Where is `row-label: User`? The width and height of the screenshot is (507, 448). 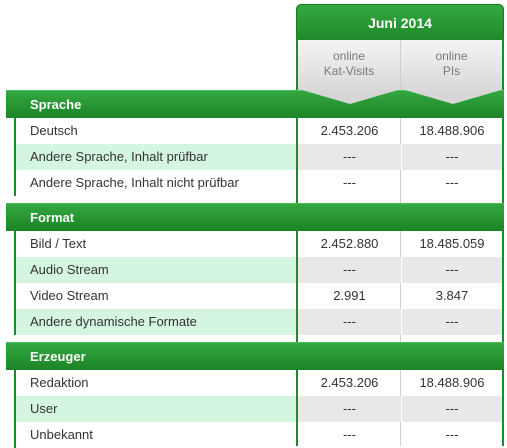 row-label: User is located at coordinates (156, 409).